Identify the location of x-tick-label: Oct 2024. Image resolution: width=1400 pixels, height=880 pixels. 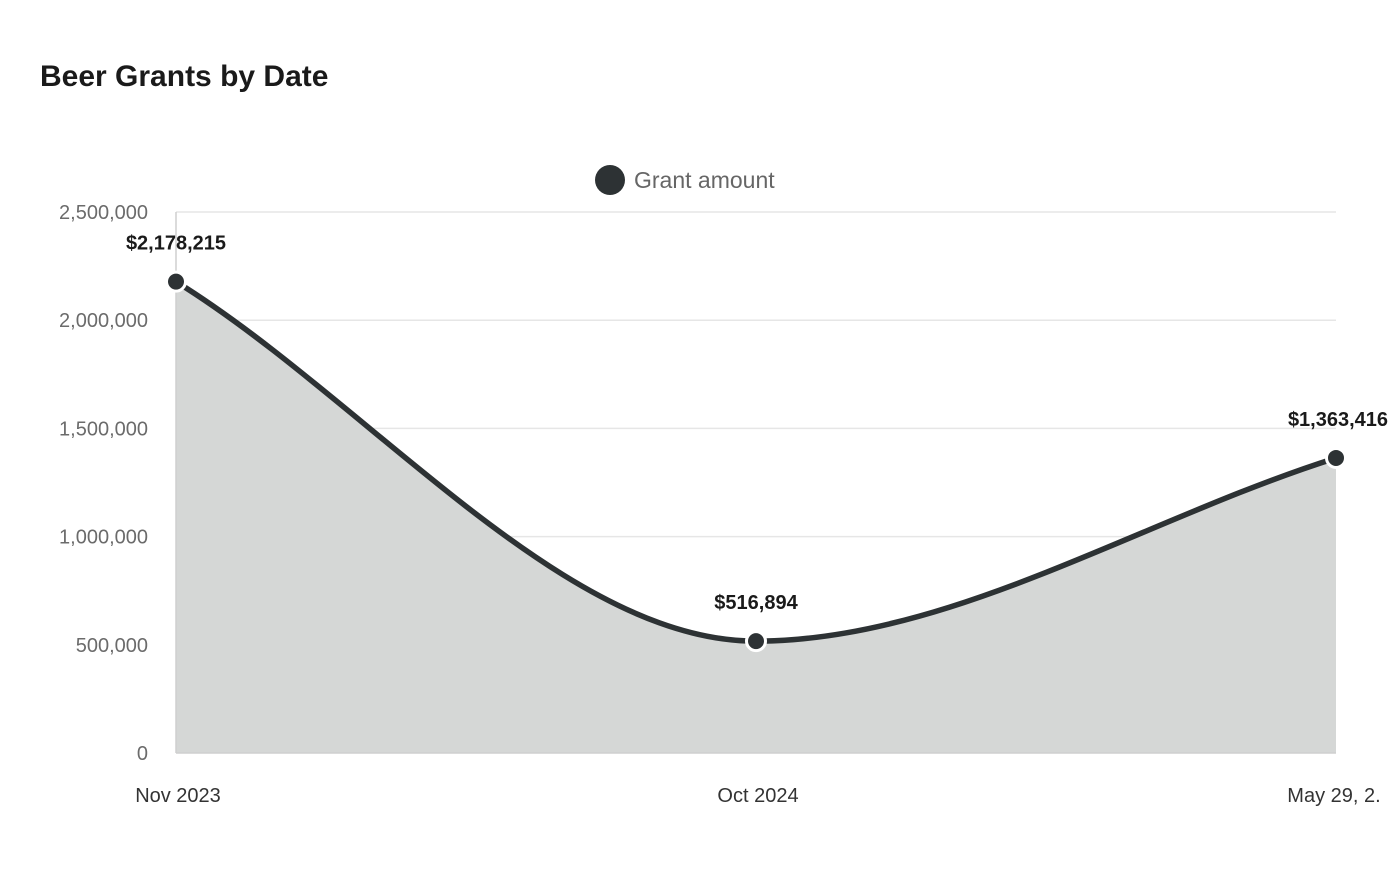
(757, 796).